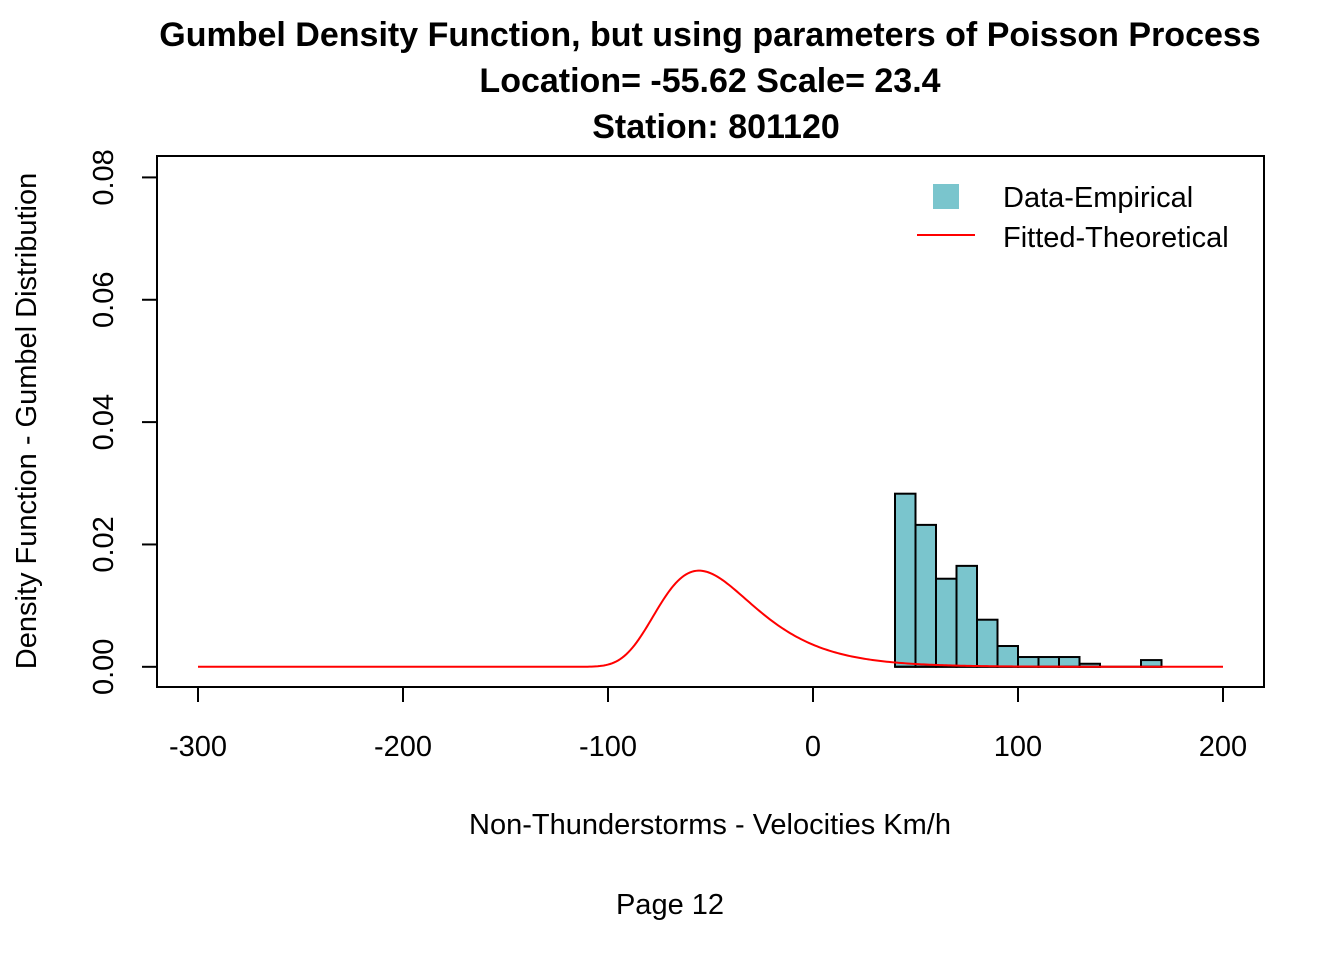  What do you see at coordinates (1098, 198) in the screenshot?
I see `legend-label-empirical: Data-Empirical` at bounding box center [1098, 198].